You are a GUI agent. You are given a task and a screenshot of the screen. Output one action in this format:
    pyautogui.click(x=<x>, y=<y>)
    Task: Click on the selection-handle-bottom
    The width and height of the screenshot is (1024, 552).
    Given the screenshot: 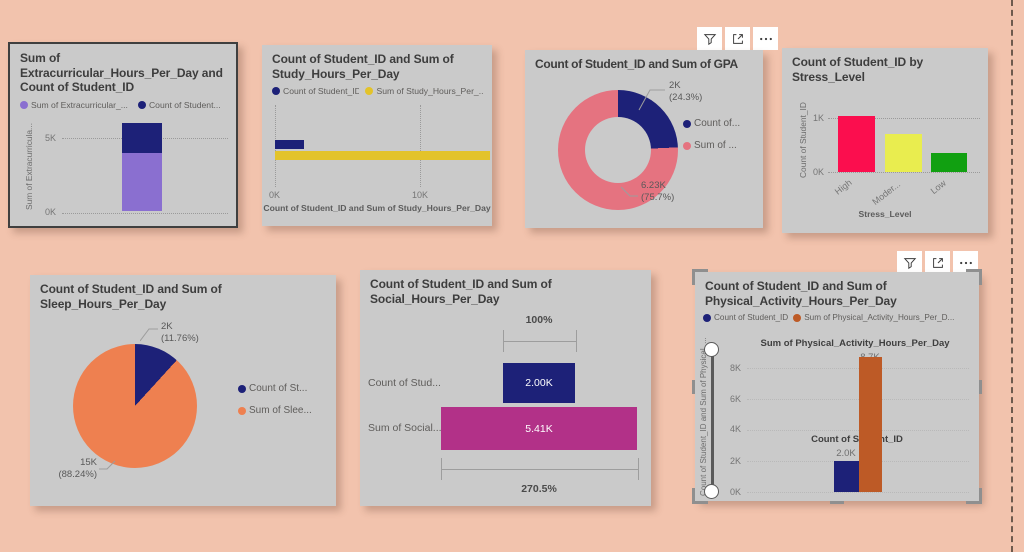 What is the action you would take?
    pyautogui.click(x=837, y=502)
    